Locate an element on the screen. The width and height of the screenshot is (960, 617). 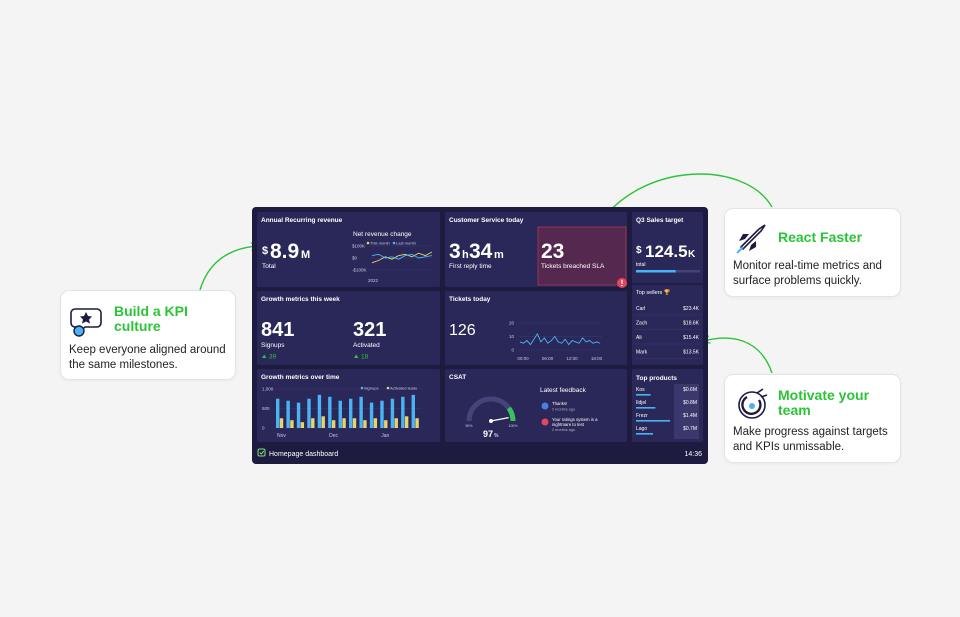
seller-value: $15.4K is located at coordinates (691, 338).